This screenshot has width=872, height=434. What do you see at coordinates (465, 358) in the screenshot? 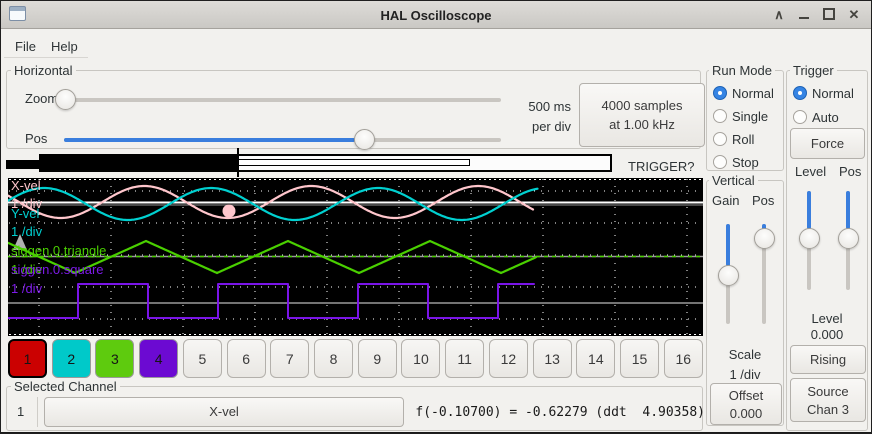
I see `channel-button-11: 11` at bounding box center [465, 358].